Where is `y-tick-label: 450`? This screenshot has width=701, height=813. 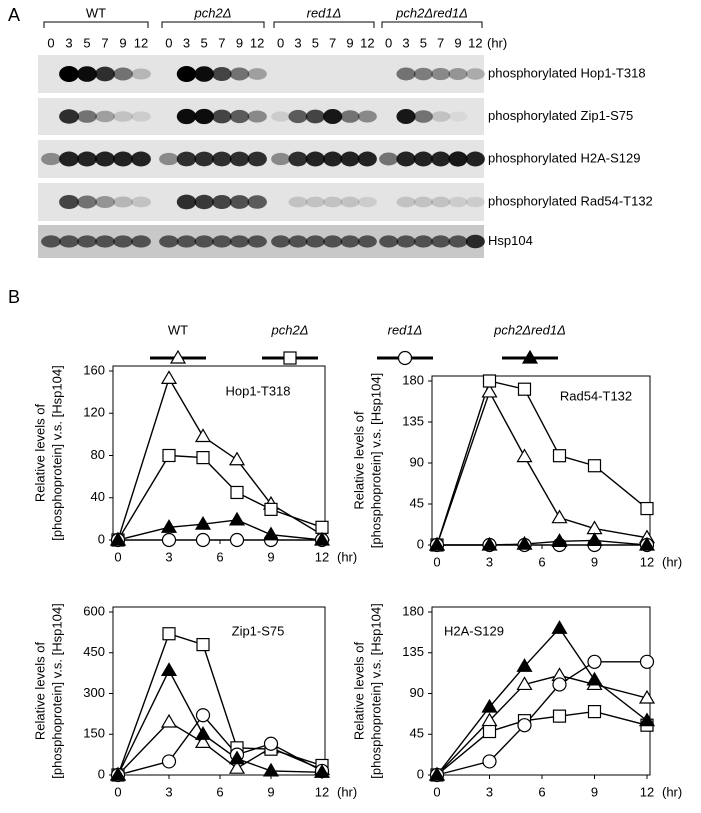 y-tick-label: 450 is located at coordinates (94, 651).